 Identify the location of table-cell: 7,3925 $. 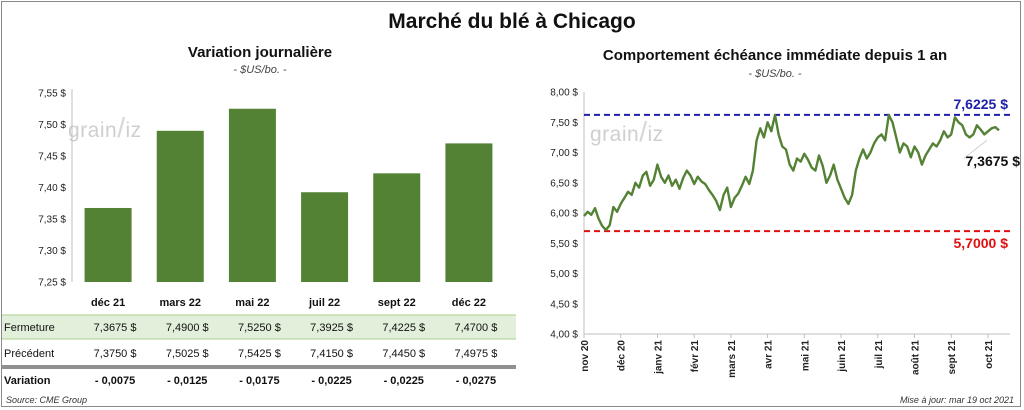
(331, 328).